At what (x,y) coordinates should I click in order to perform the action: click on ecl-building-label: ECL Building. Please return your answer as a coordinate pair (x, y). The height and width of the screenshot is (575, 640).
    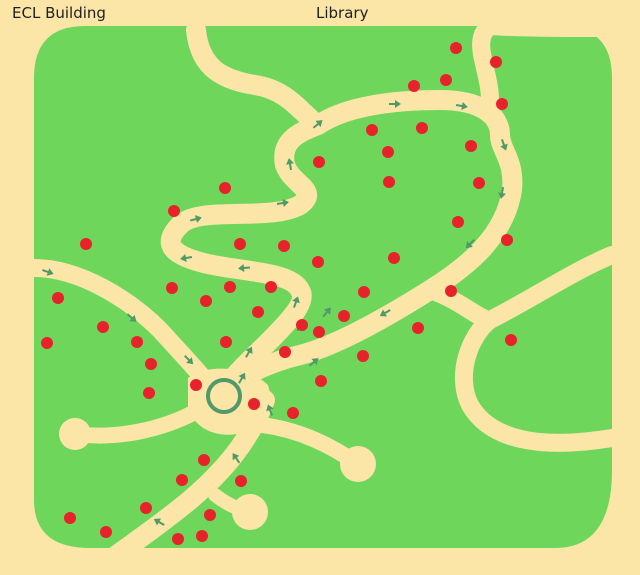
    Looking at the image, I should click on (59, 13).